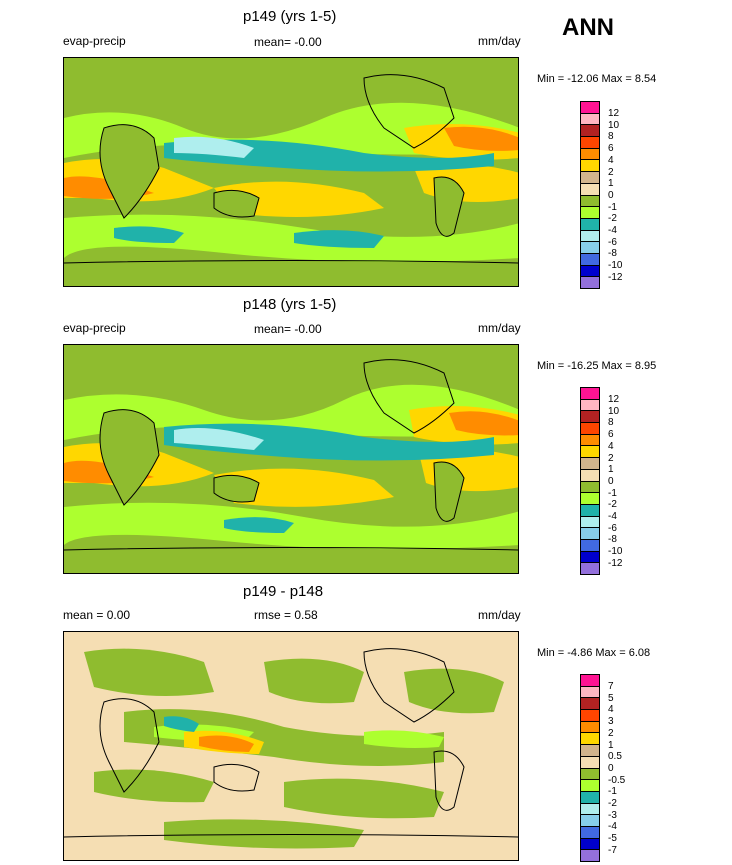 The width and height of the screenshot is (732, 865). I want to click on colorbar-tick-label: 3, so click(611, 722).